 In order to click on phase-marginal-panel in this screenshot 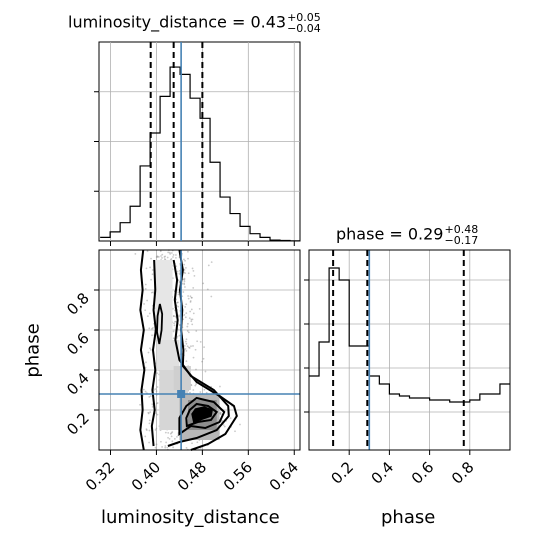, I will do `click(407, 352)`.